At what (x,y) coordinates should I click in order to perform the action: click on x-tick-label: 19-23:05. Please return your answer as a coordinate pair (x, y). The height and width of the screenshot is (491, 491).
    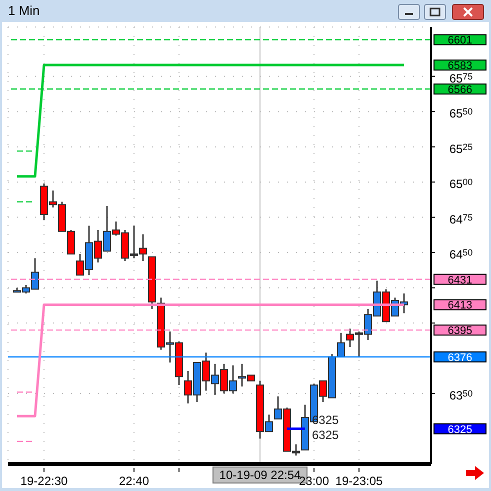
    Looking at the image, I should click on (359, 481).